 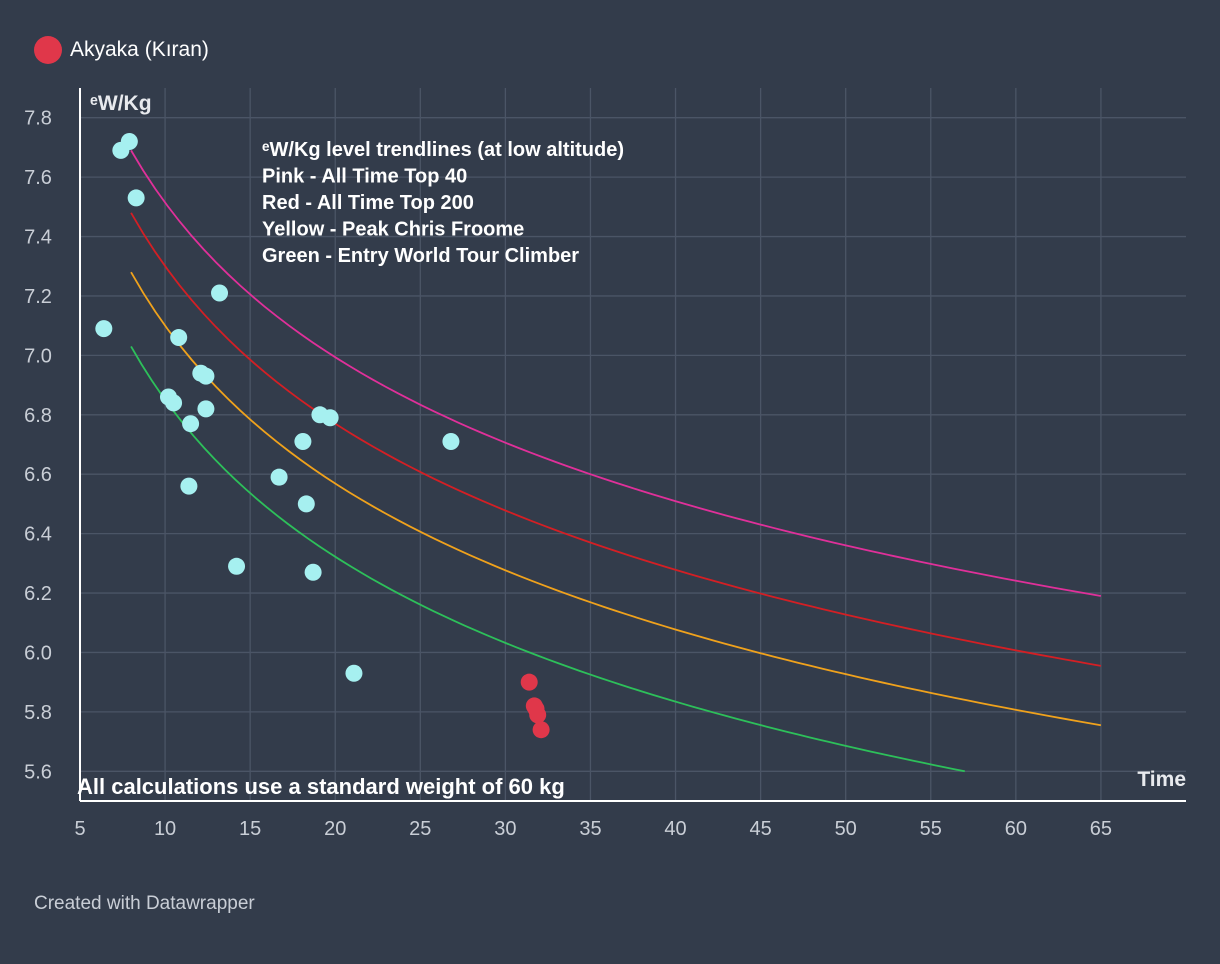 What do you see at coordinates (48, 50) in the screenshot?
I see `legend-marker-icon` at bounding box center [48, 50].